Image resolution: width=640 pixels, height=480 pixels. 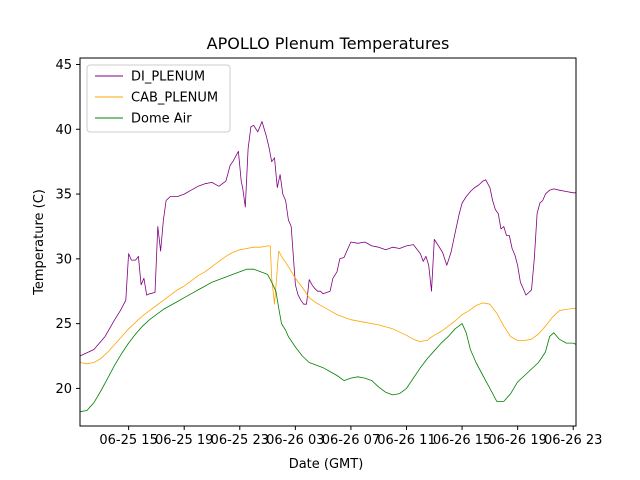 What do you see at coordinates (63, 389) in the screenshot?
I see `y-tick-label: 20` at bounding box center [63, 389].